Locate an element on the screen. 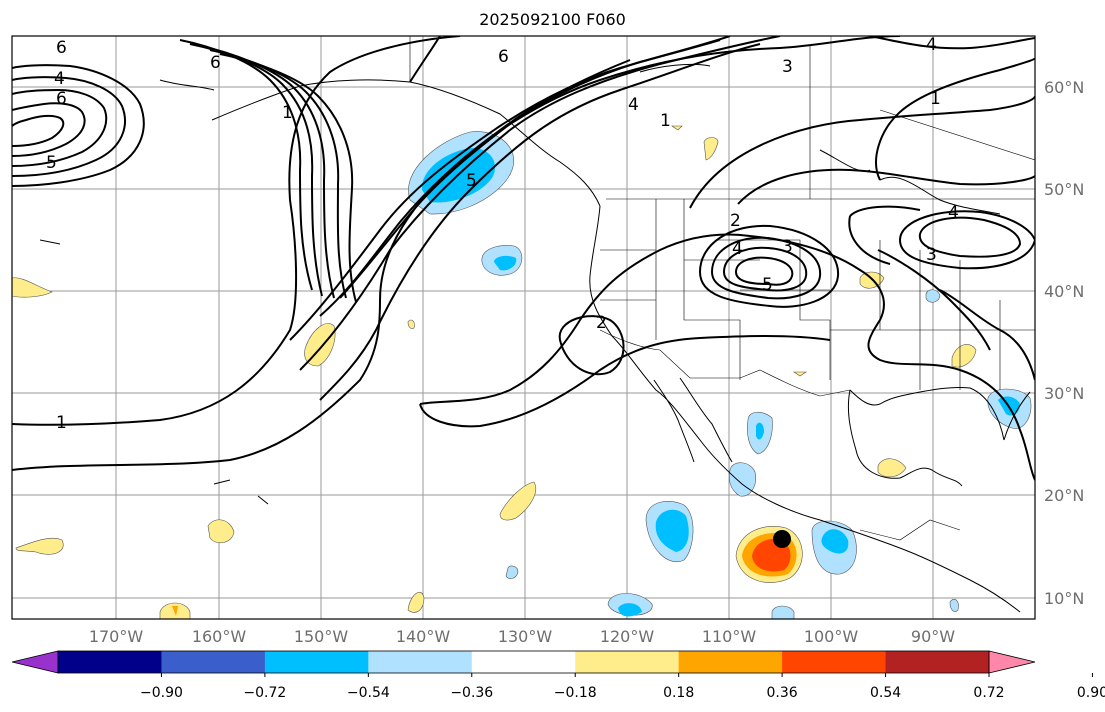 The width and height of the screenshot is (1105, 712). lat-label: 60°N is located at coordinates (1064, 87).